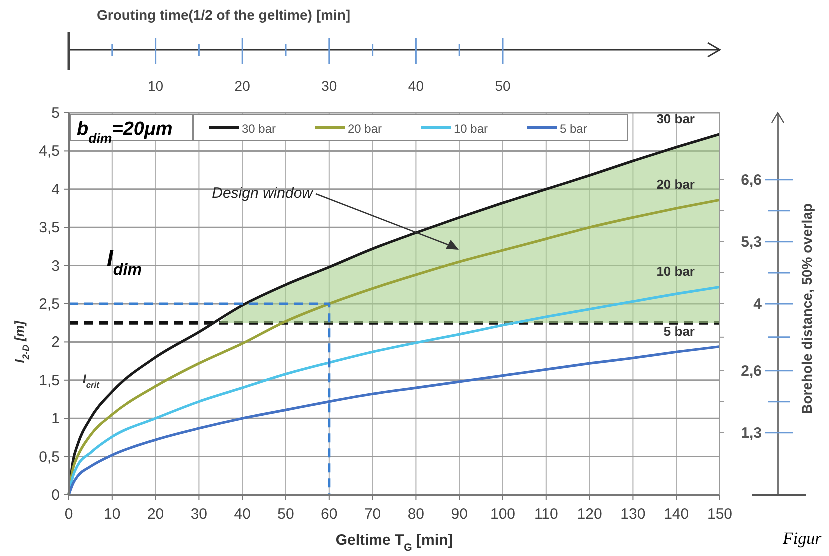  Describe the element at coordinates (546, 514) in the screenshot. I see `x-tick-label: 110` at that location.